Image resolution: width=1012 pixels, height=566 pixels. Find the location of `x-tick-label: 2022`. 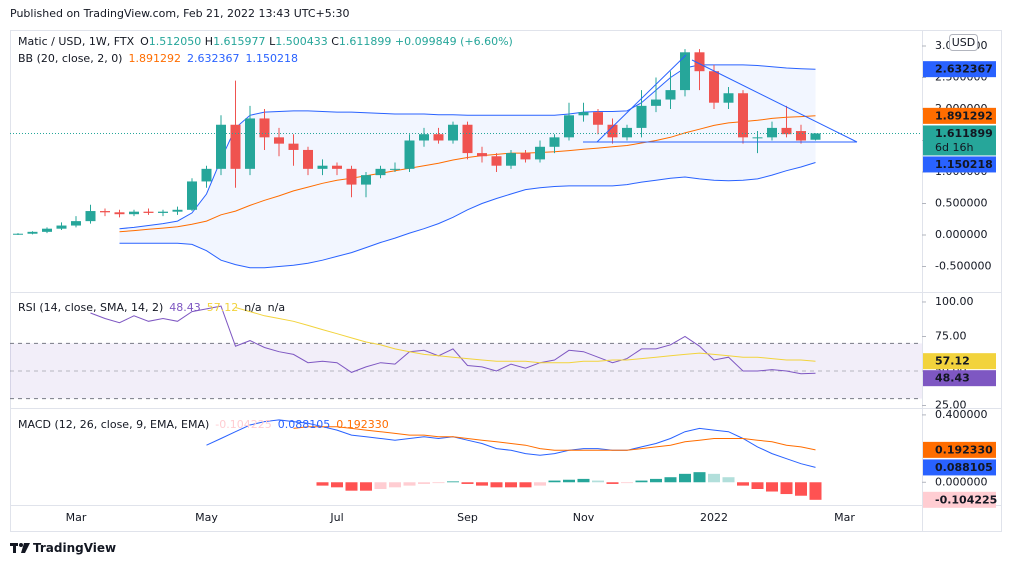

x-tick-label: 2022 is located at coordinates (714, 517).